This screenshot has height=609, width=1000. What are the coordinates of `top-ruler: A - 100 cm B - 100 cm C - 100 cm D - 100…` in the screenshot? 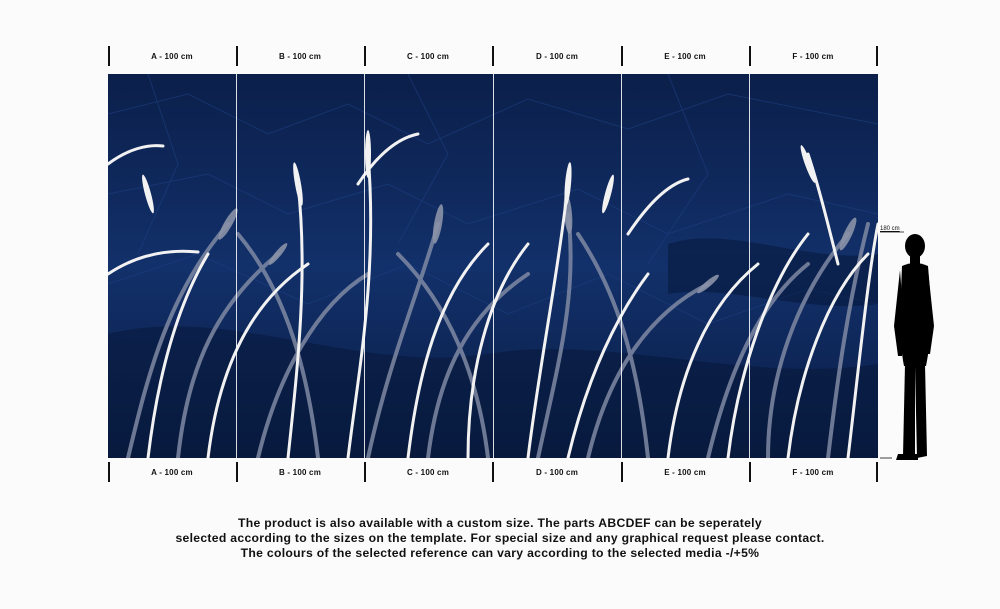 It's located at (493, 56).